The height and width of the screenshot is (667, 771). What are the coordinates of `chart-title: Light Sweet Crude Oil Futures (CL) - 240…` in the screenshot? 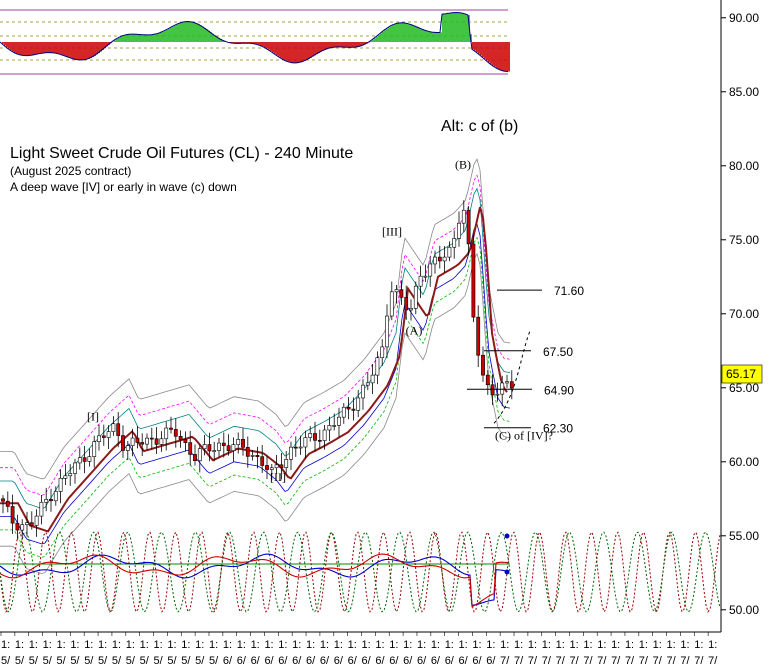 It's located at (181, 153).